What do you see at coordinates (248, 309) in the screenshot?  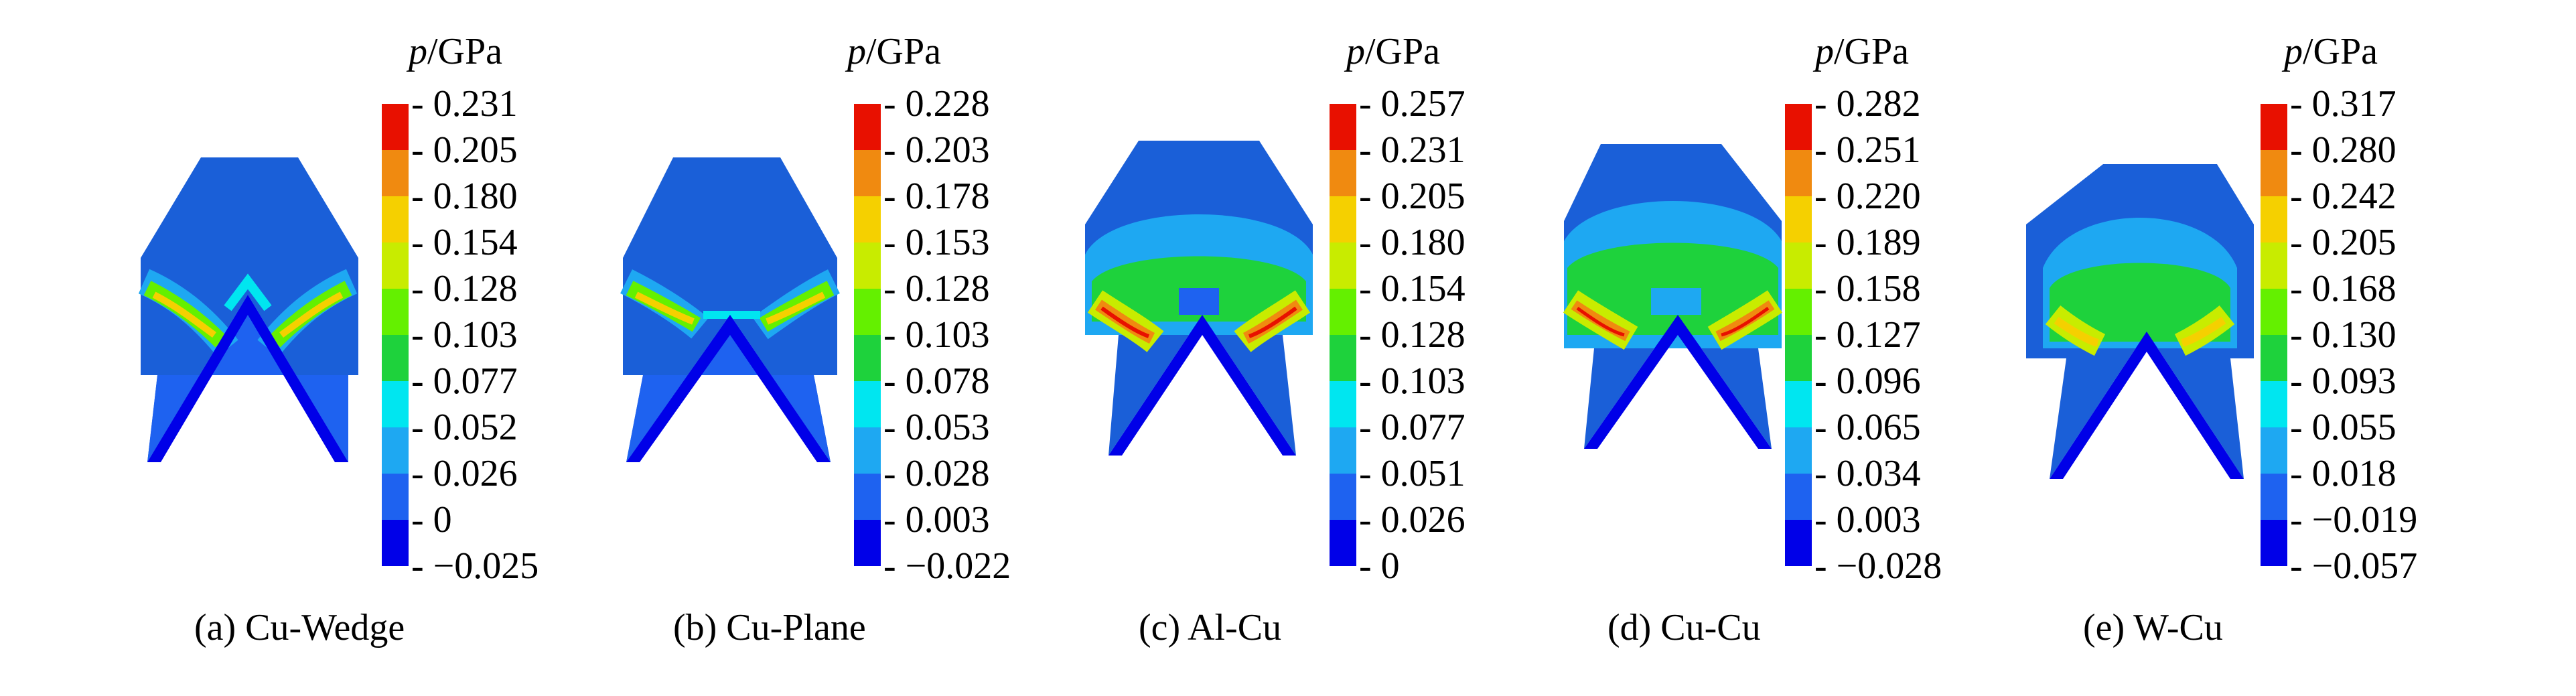 I see `pressure-contour-cu-wedge` at bounding box center [248, 309].